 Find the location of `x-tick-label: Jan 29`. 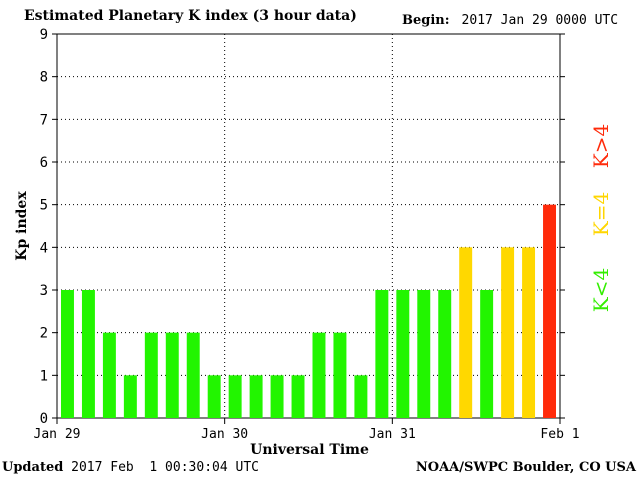

x-tick-label: Jan 29 is located at coordinates (57, 434).